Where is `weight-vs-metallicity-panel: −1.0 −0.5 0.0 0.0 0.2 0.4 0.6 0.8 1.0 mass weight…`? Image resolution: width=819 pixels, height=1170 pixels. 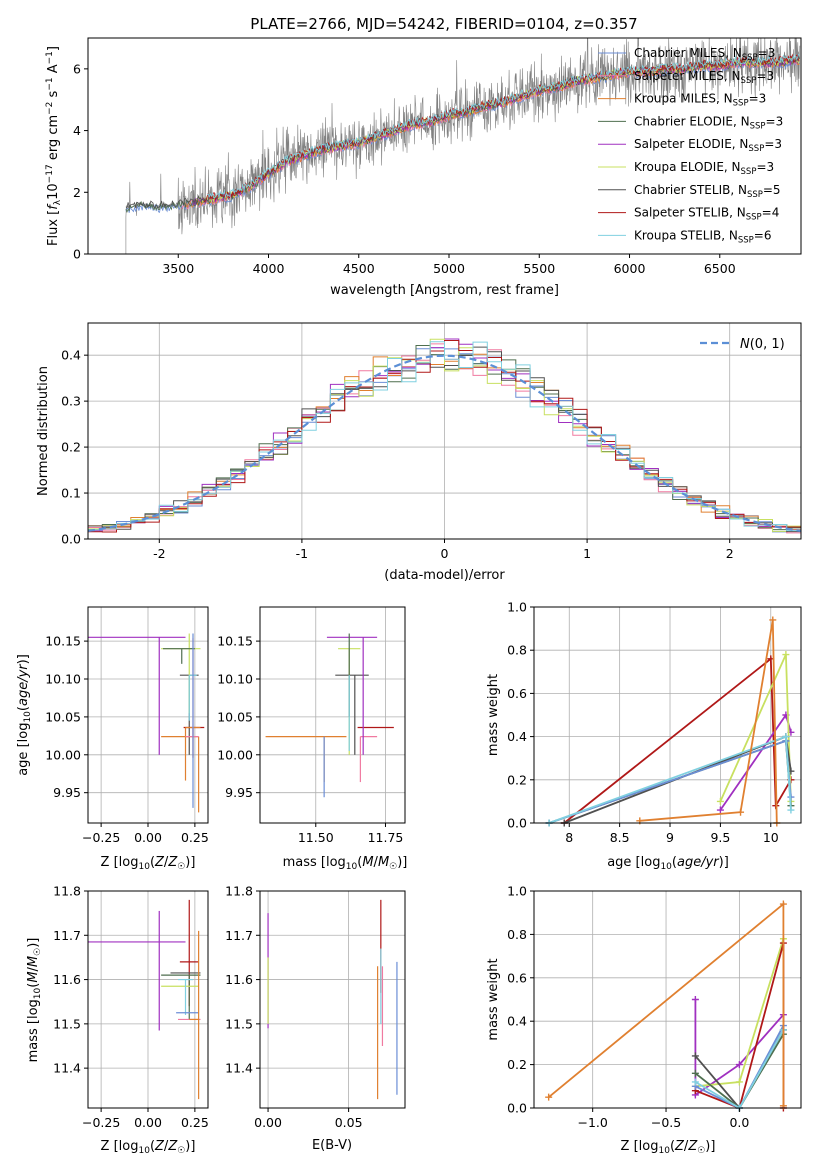
weight-vs-metallicity-panel: −1.0 −0.5 0.0 0.0 0.2 0.4 0.6 0.8 1.0 mass weight… is located at coordinates (644, 1020).